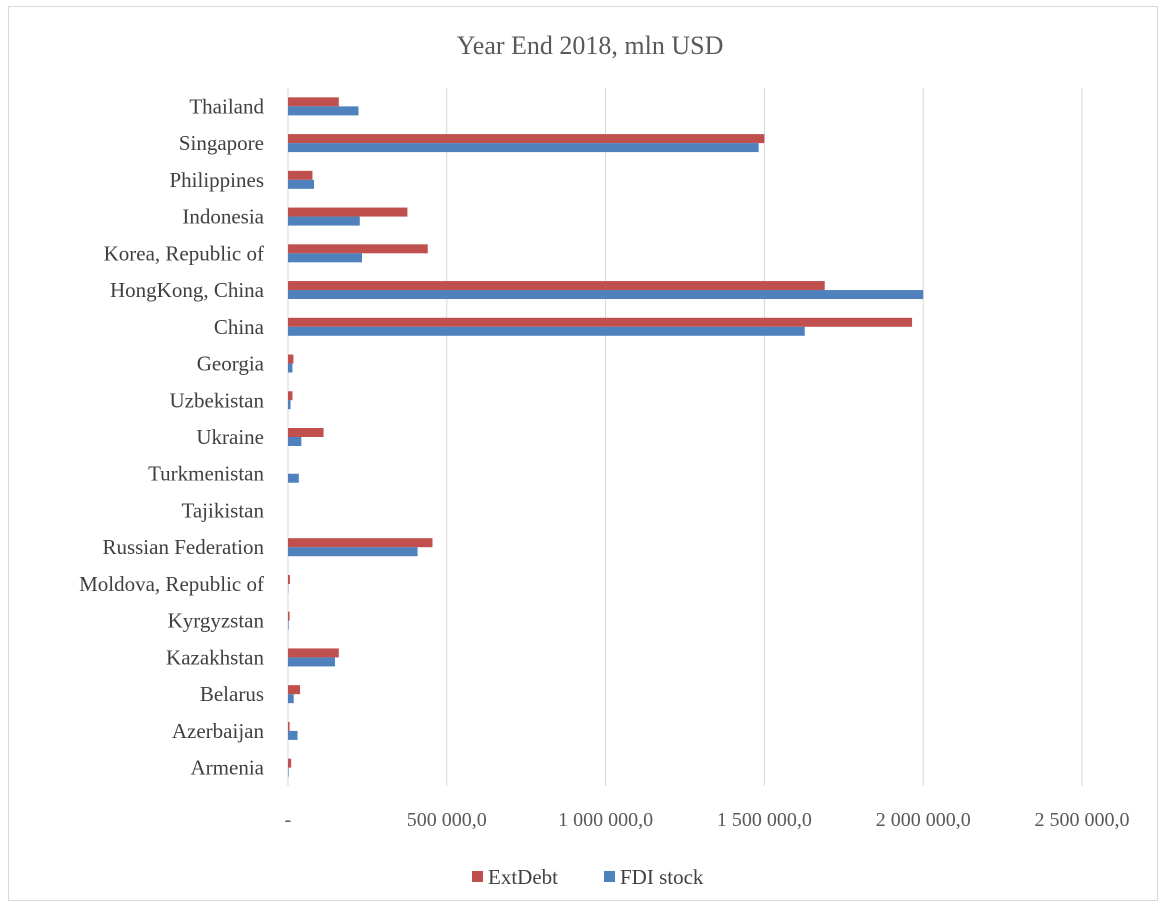 Image resolution: width=1164 pixels, height=905 pixels. I want to click on x-tick-label: 1 000 000,0, so click(605, 820).